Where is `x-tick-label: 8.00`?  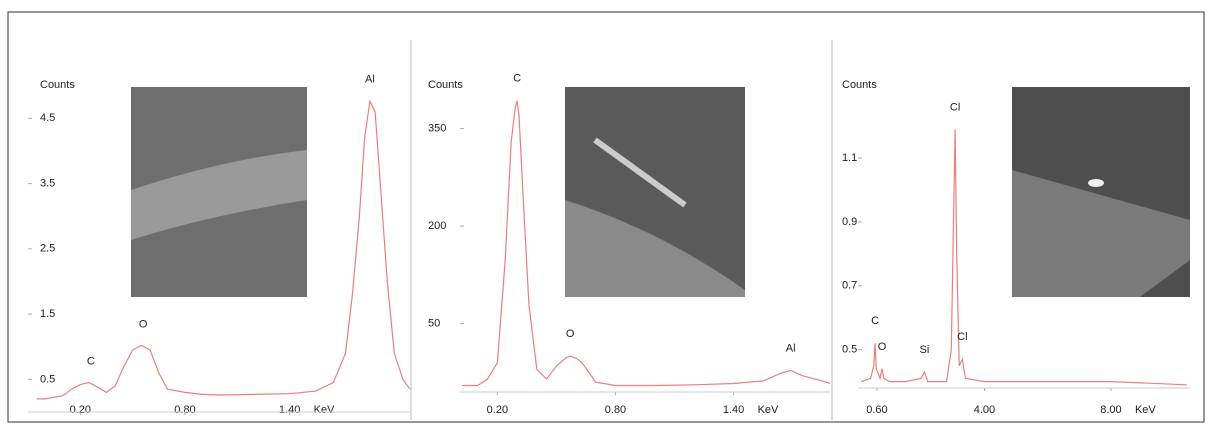
x-tick-label: 8.00 is located at coordinates (1110, 410).